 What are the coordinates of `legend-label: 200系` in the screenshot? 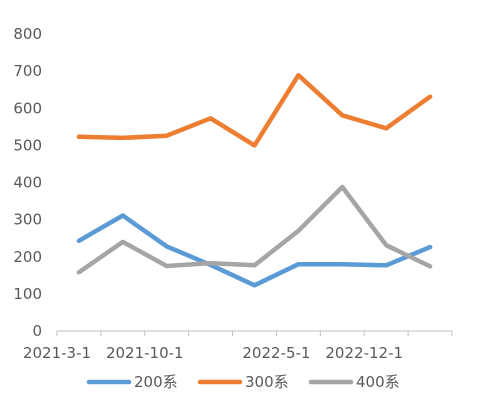 It's located at (156, 382).